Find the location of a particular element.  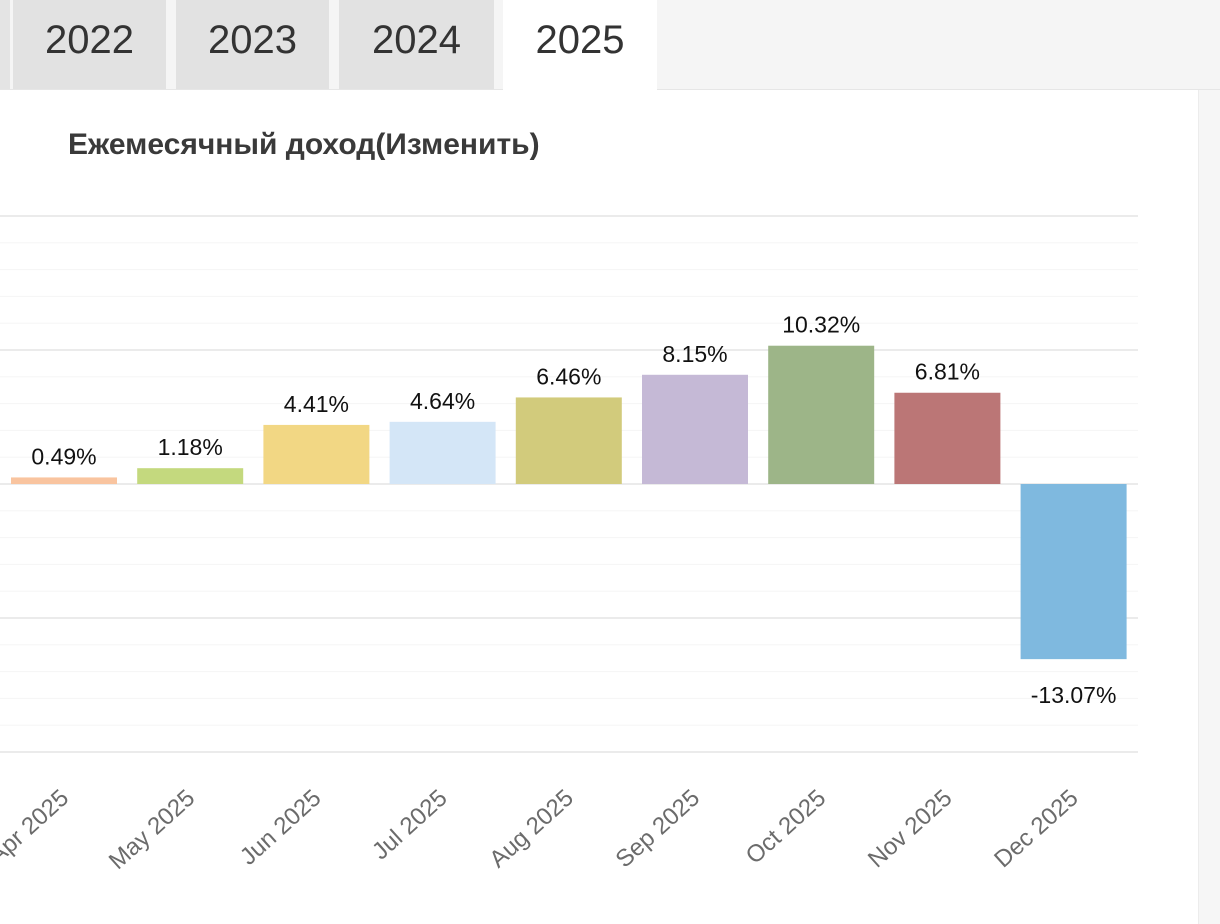

x-tick-label-7: Oct 2025 is located at coordinates (786, 826).